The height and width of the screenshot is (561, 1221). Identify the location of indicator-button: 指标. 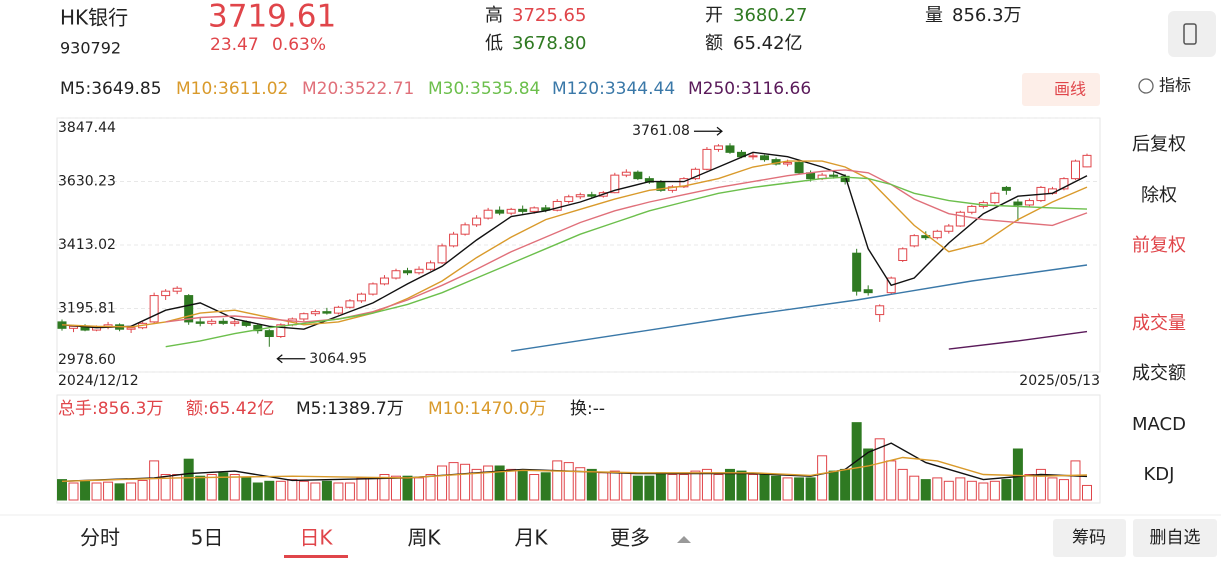
(1164, 85).